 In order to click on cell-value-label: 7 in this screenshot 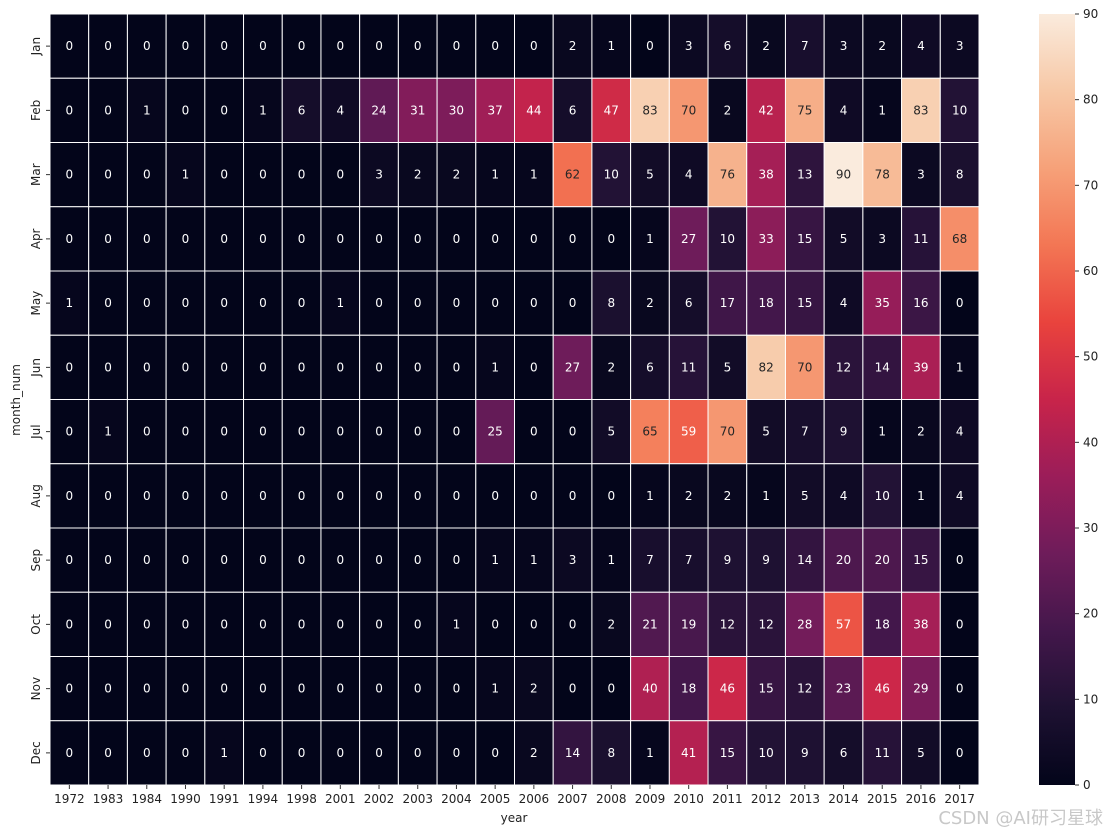, I will do `click(805, 46)`.